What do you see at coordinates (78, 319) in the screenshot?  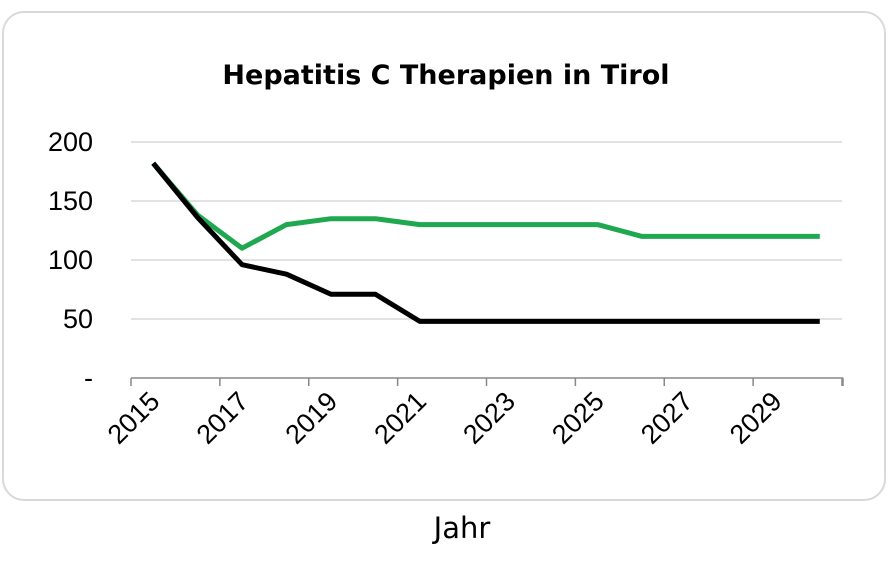 I see `y-tick-label: 50` at bounding box center [78, 319].